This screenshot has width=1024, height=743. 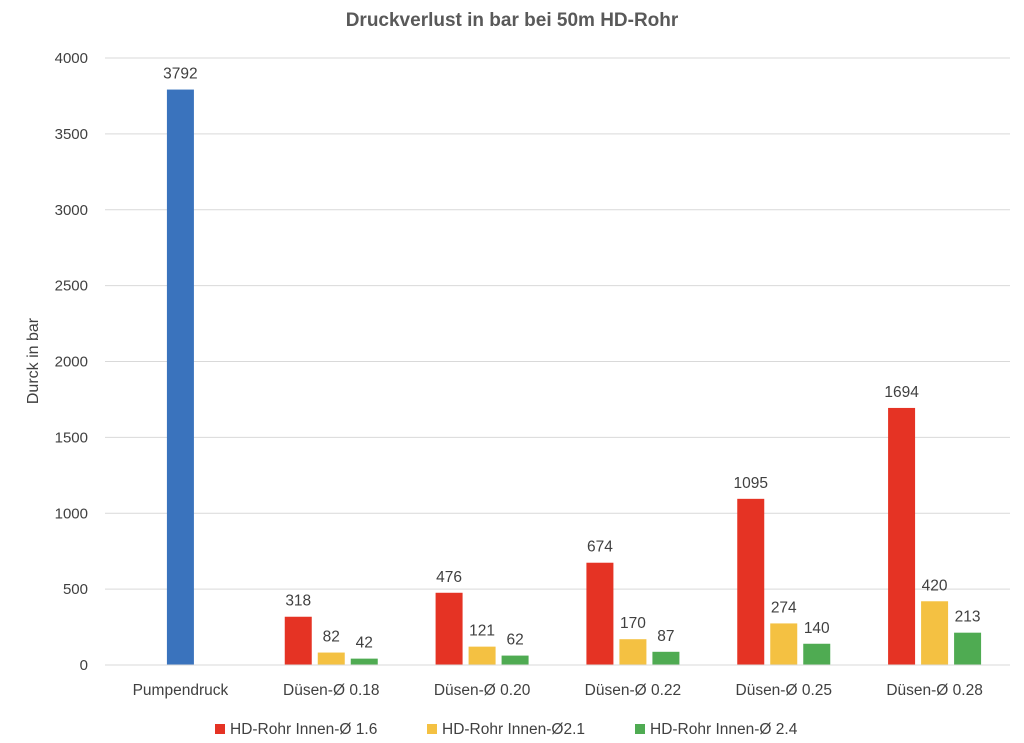 I want to click on data-label: 62, so click(x=514, y=640).